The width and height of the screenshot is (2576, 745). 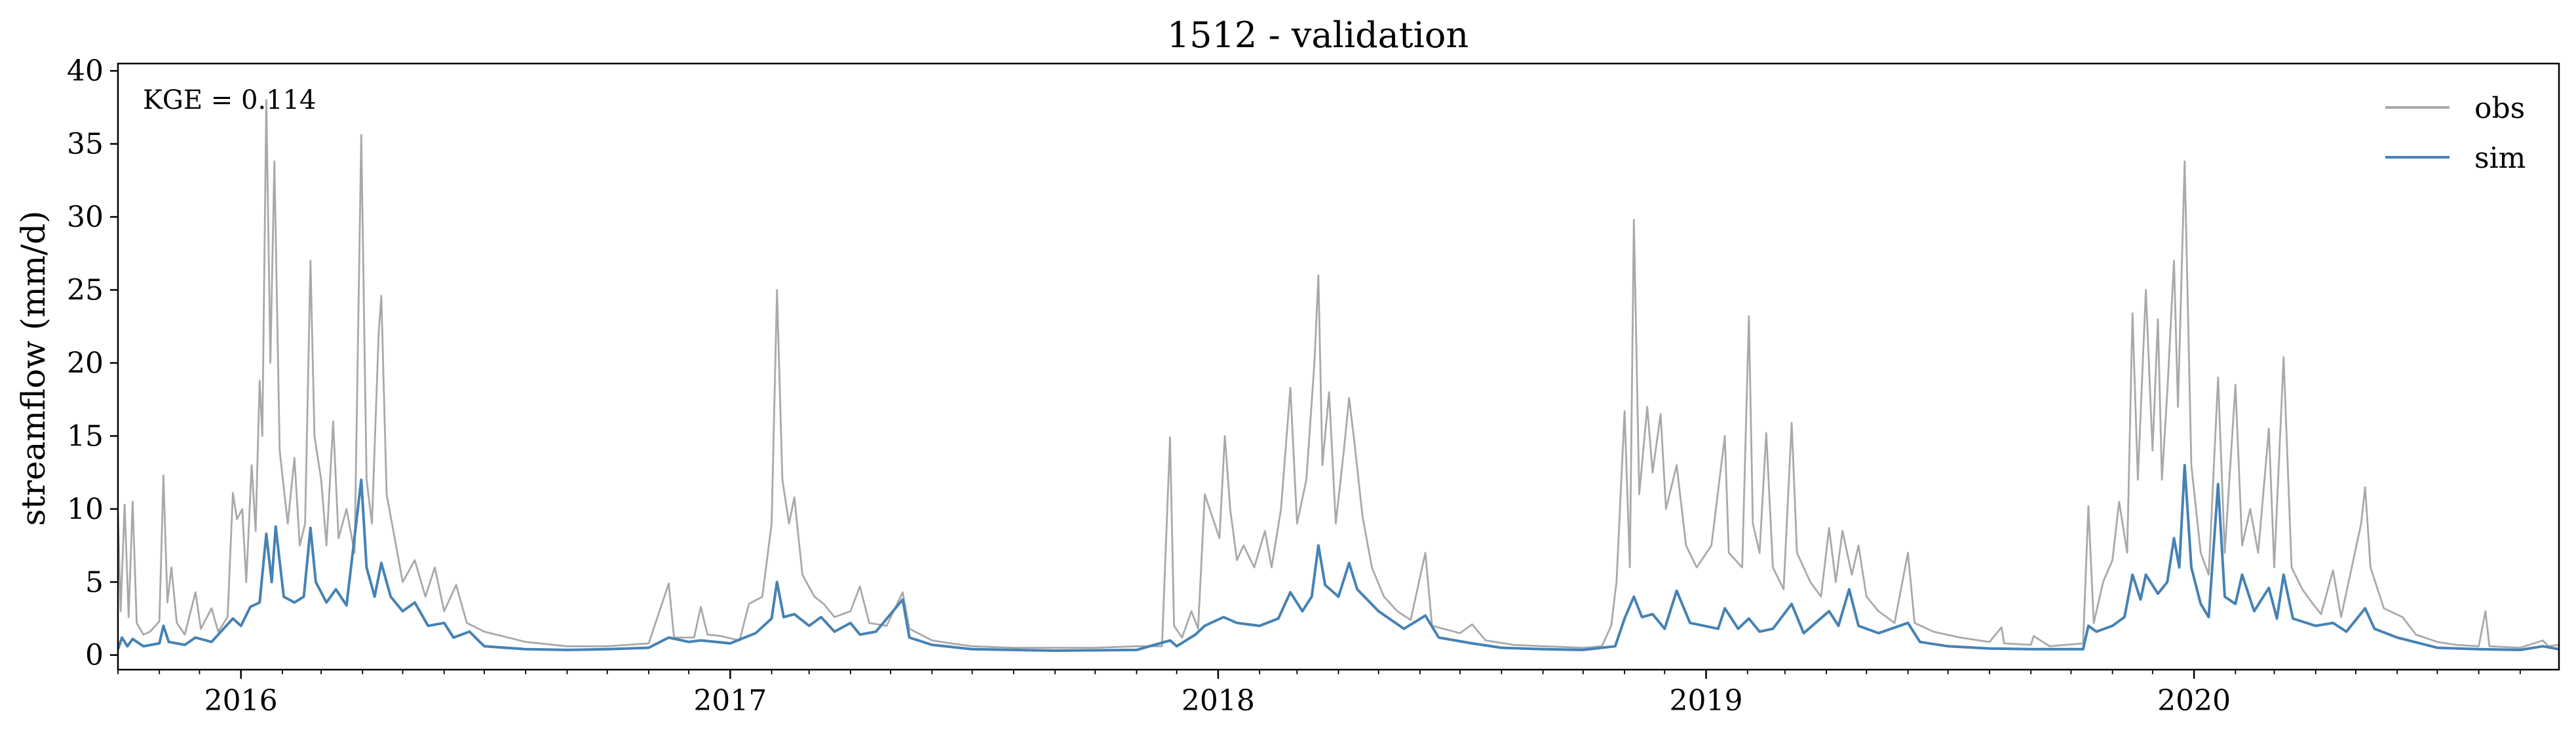 What do you see at coordinates (85, 218) in the screenshot?
I see `y-tick-label: 30` at bounding box center [85, 218].